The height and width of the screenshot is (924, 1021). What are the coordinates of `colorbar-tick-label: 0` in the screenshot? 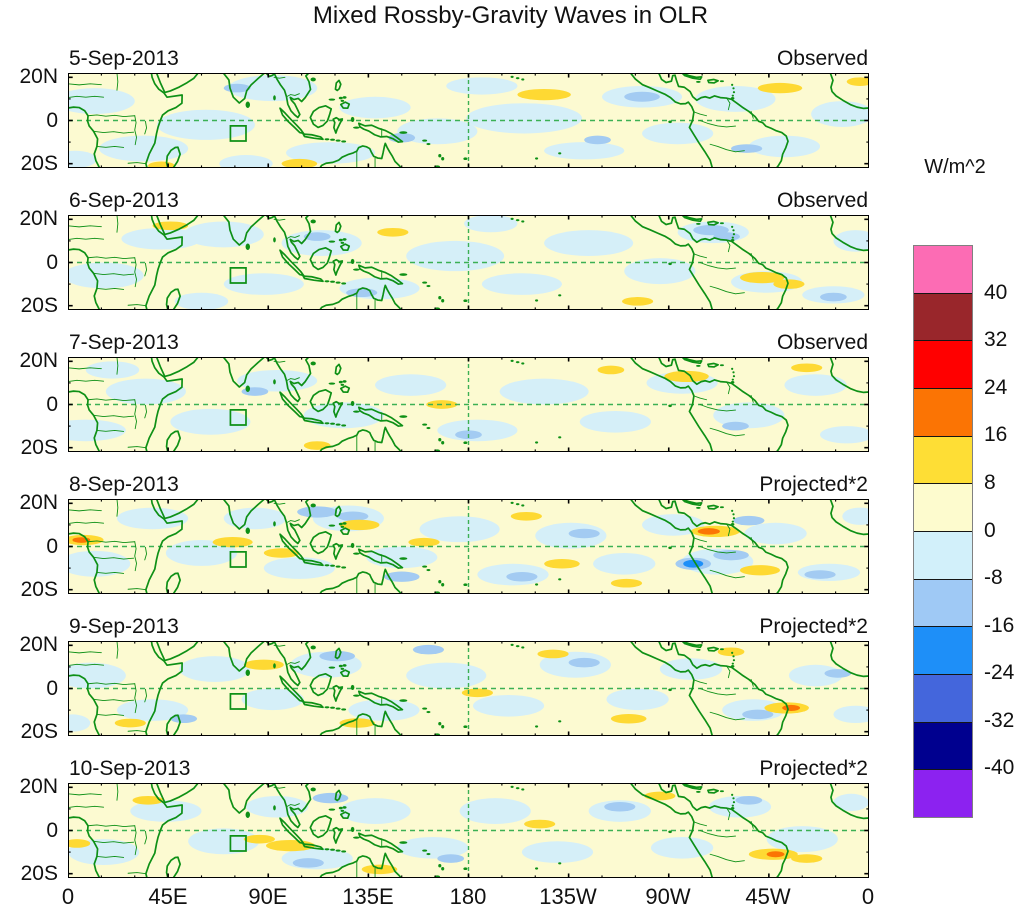 It's located at (990, 530).